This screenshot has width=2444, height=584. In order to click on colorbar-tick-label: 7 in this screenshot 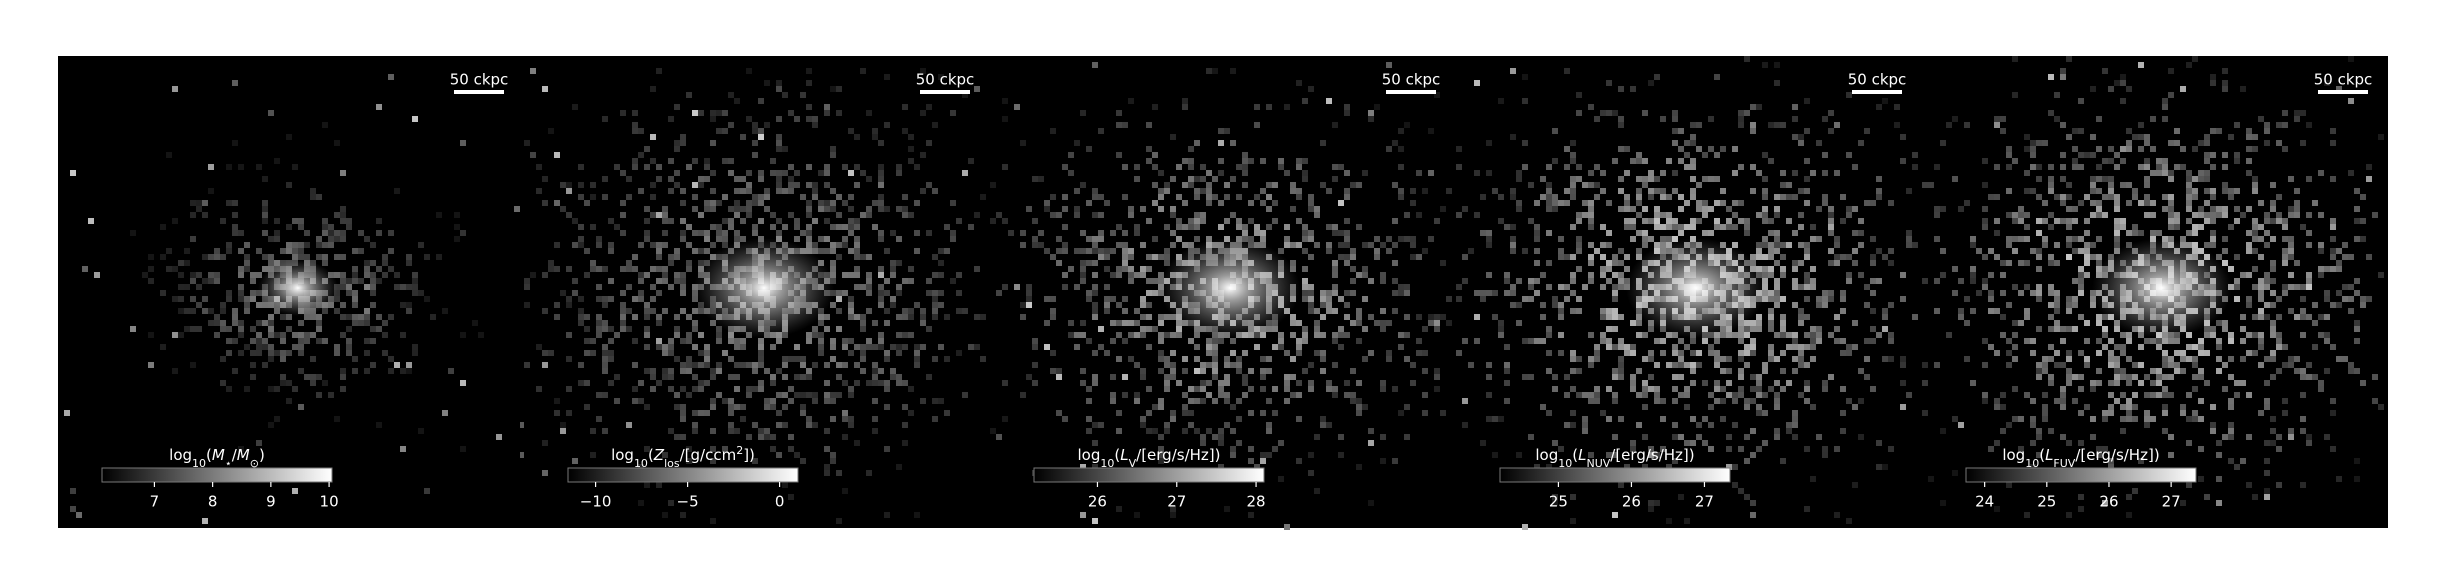, I will do `click(155, 502)`.